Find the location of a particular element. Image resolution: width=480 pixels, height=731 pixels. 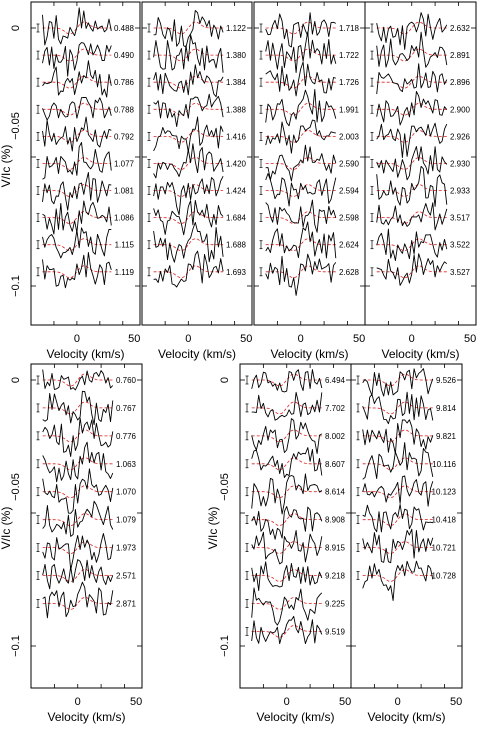

rotational-phase-label: 2.624 is located at coordinates (349, 245).